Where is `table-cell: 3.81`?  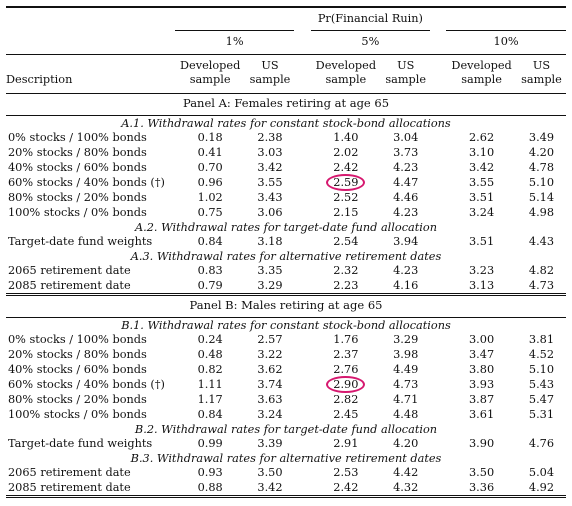 table-cell: 3.81 is located at coordinates (541, 339).